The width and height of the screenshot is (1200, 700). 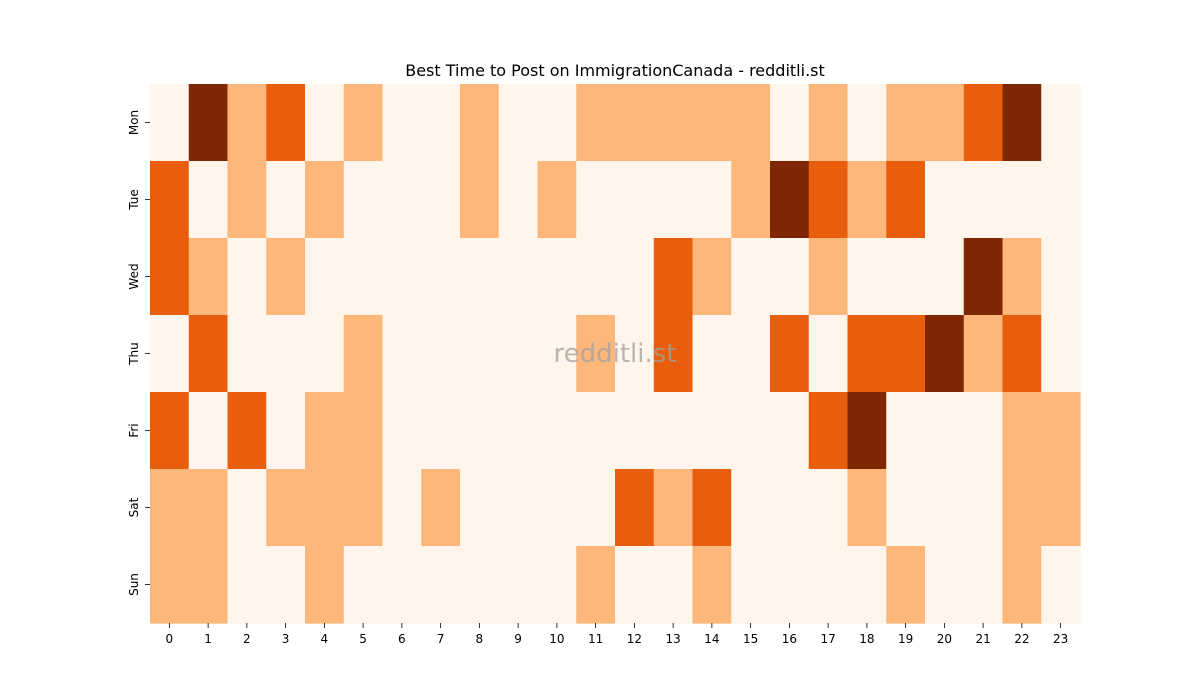 I want to click on x-tick-label: 0, so click(x=170, y=639).